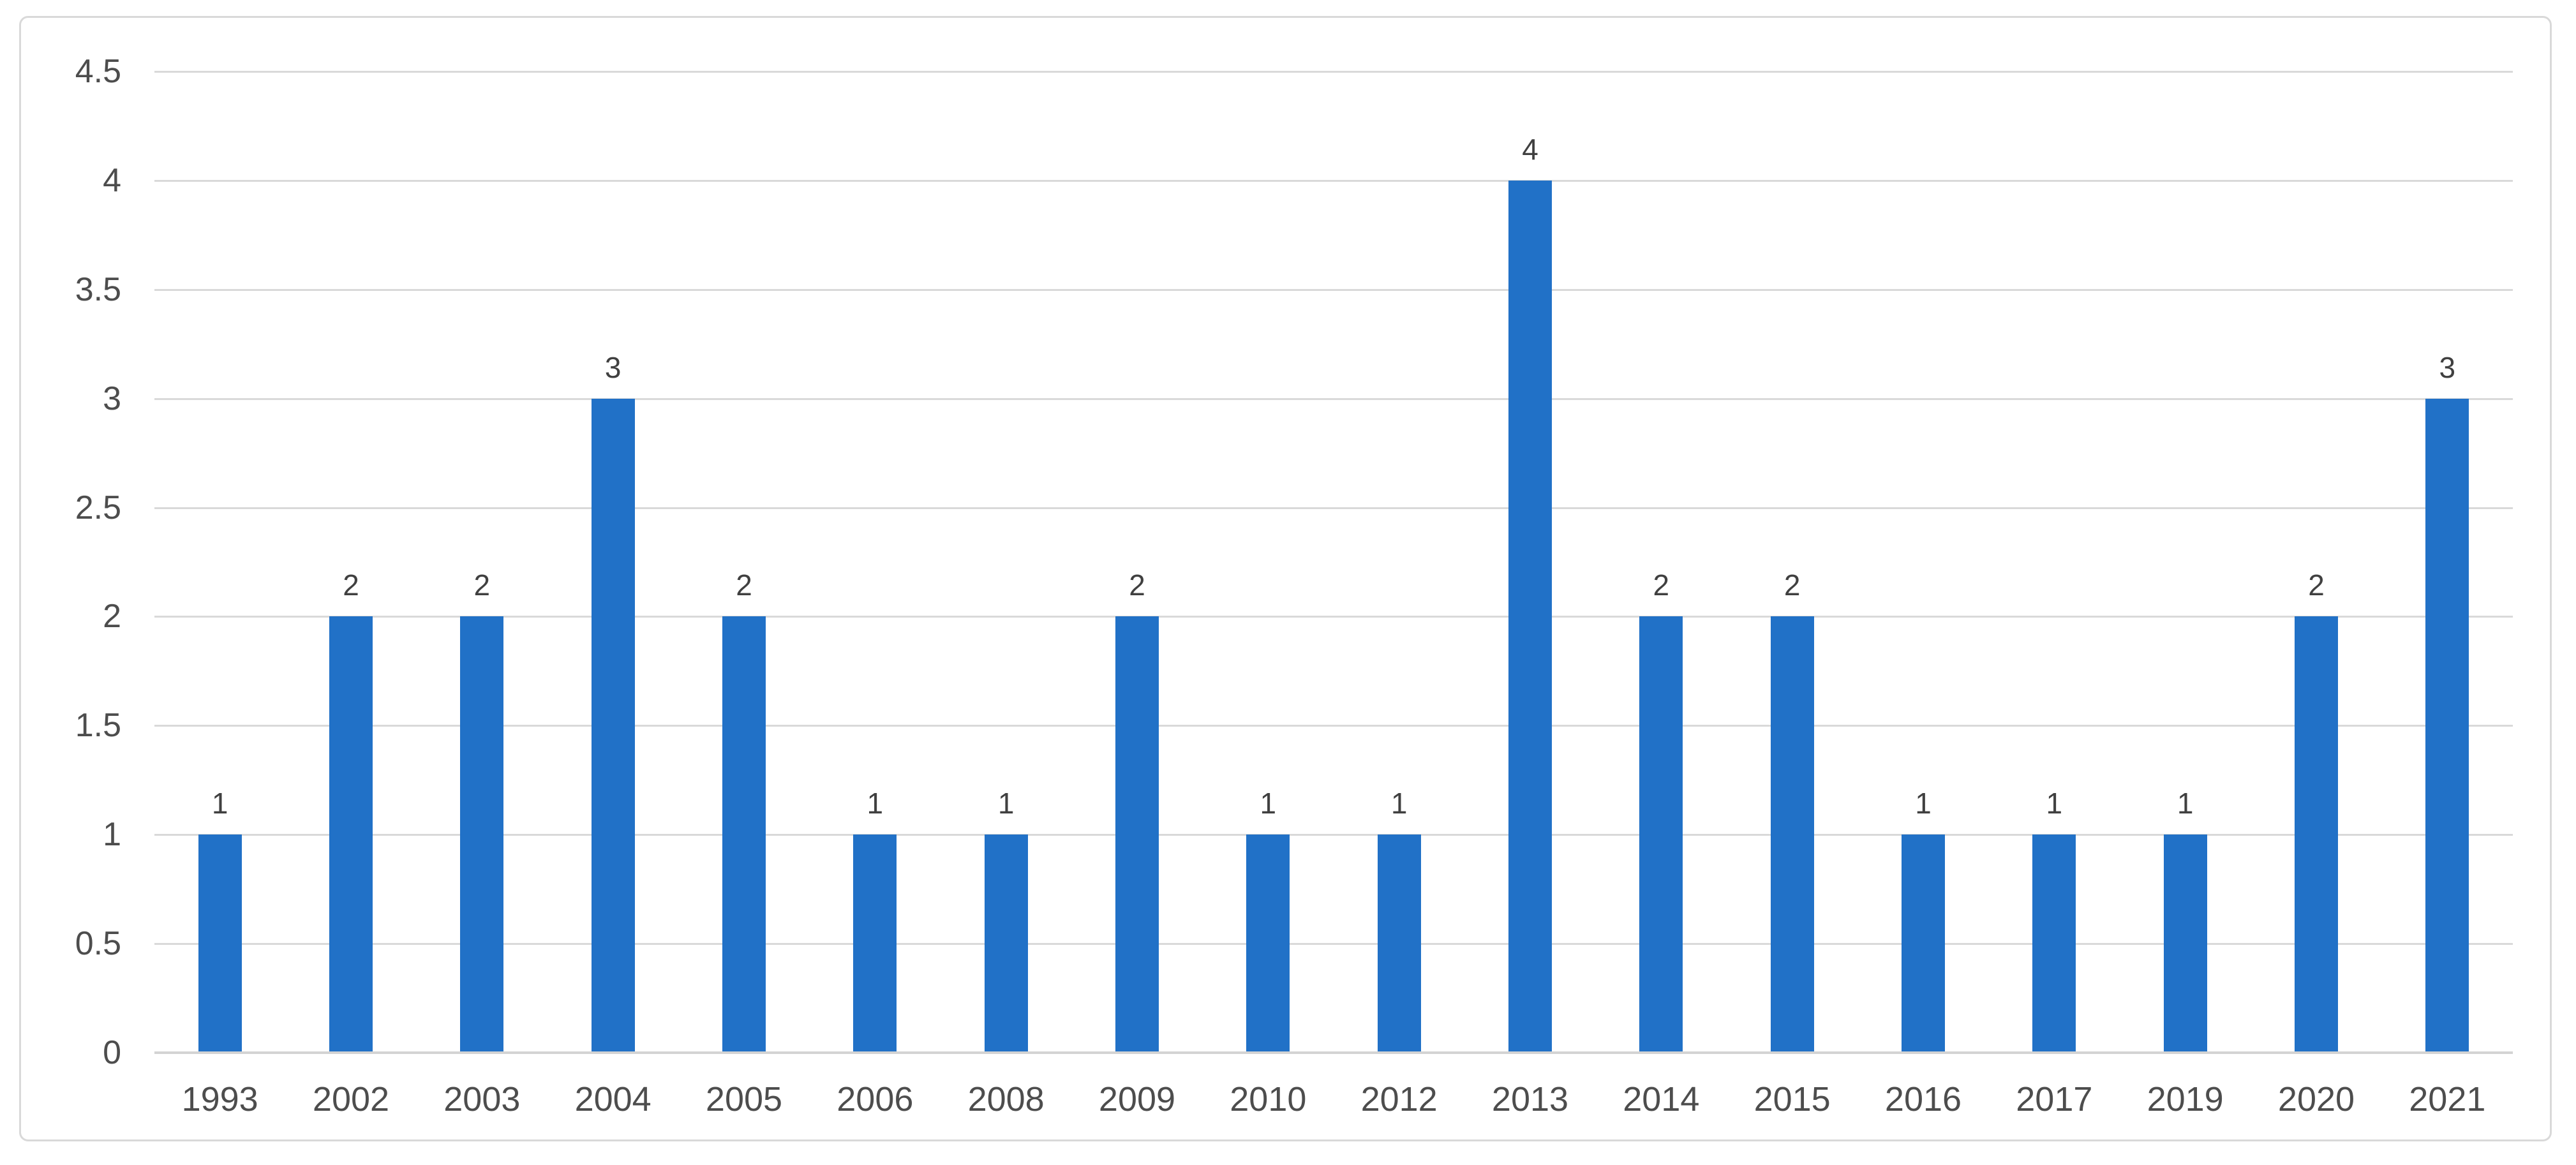 This screenshot has width=2576, height=1165. What do you see at coordinates (98, 944) in the screenshot?
I see `y-axis-label-0.5: 0.5` at bounding box center [98, 944].